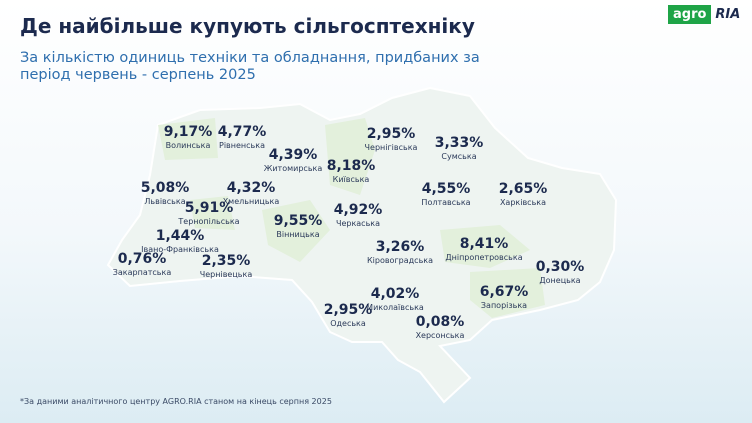  I want to click on logo-agro: agro, so click(690, 14).